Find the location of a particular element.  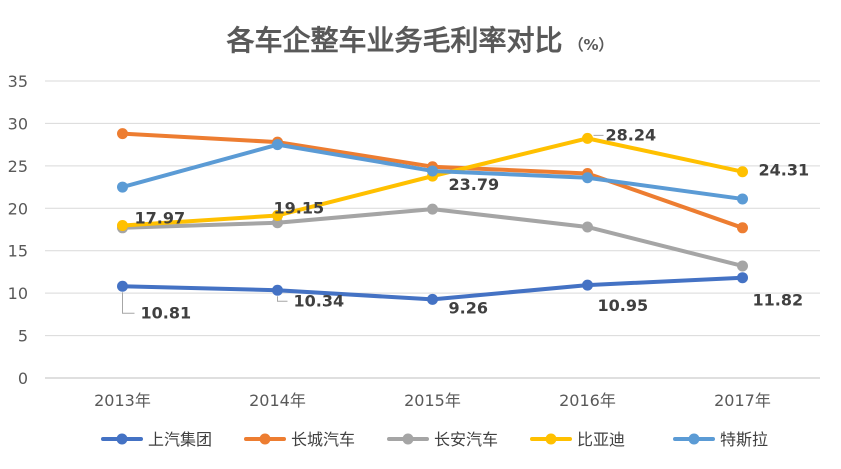

data-label: 24.31 is located at coordinates (784, 170).